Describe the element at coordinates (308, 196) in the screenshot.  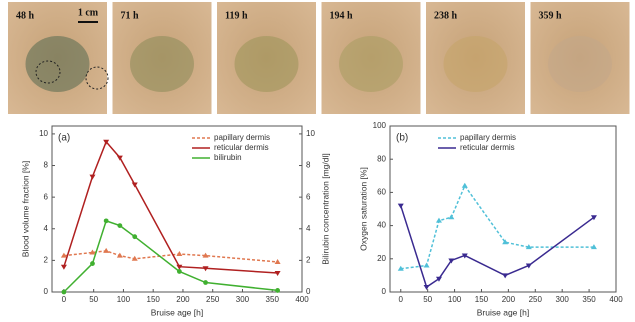
I see `y2-tick-label: 6` at that location.